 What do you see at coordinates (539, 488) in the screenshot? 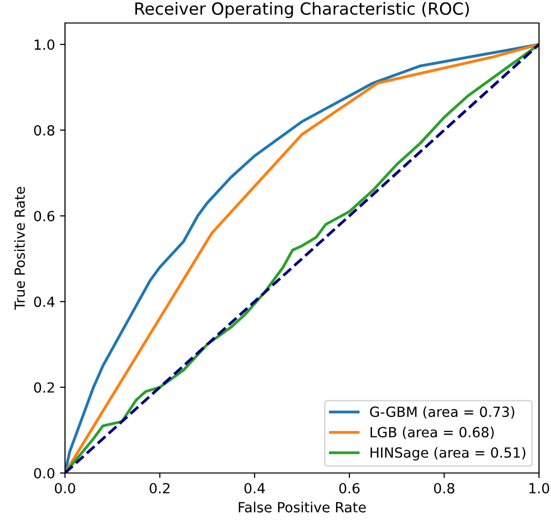
I see `x-tick-label: 1.0` at bounding box center [539, 488].